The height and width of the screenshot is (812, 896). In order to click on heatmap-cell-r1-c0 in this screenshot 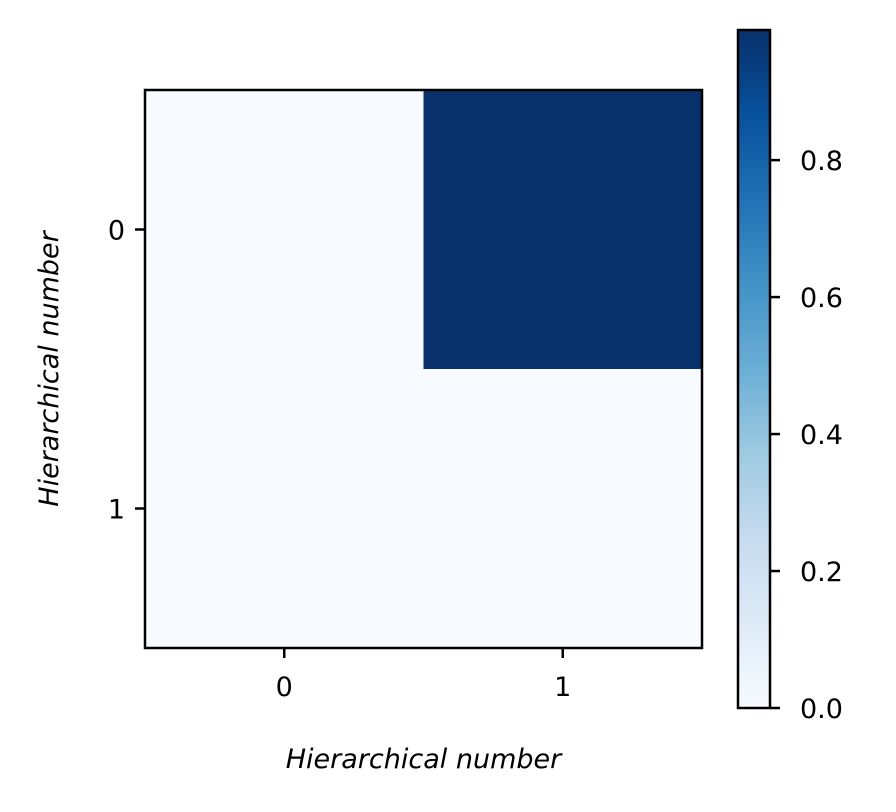, I will do `click(284, 509)`.